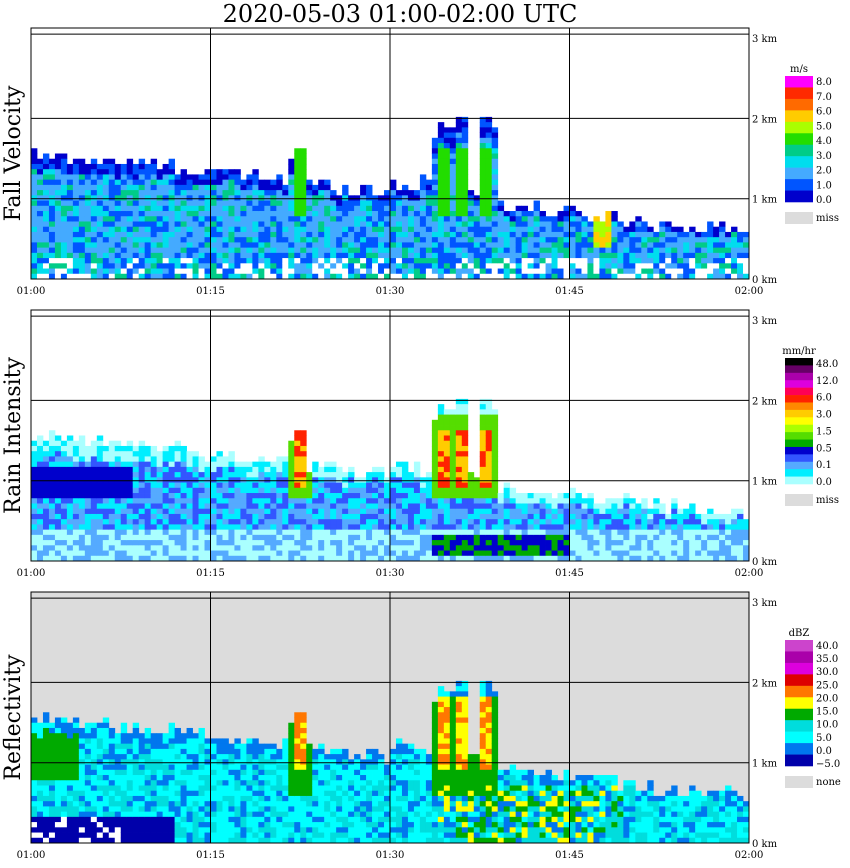  I want to click on colorbar-label: 2.0, so click(824, 171).